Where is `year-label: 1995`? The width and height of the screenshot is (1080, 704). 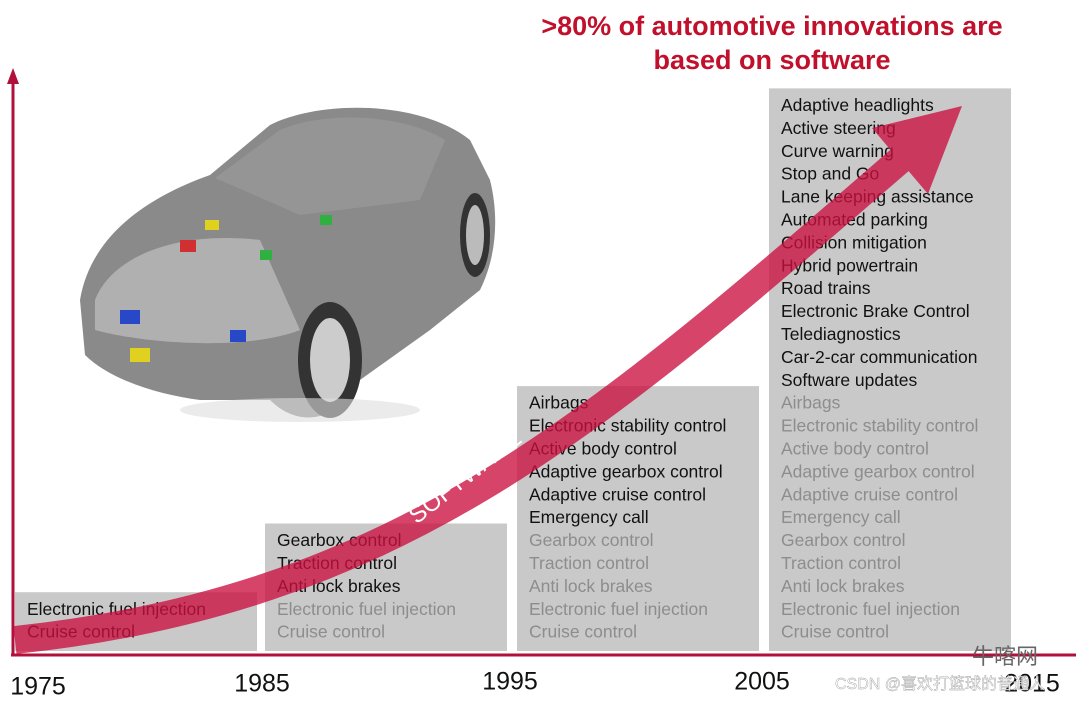
year-label: 1995 is located at coordinates (510, 682).